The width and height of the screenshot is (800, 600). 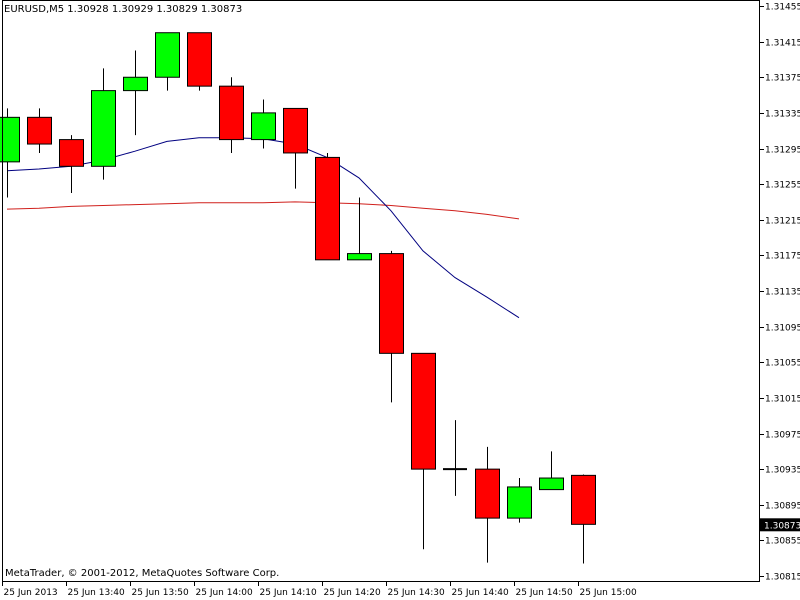 I want to click on y-tick-label: 1.30895, so click(x=782, y=507).